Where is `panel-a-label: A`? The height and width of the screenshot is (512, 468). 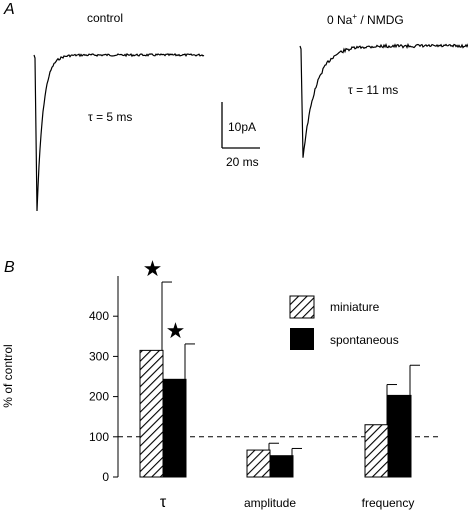
panel-a-label: A is located at coordinates (9, 9).